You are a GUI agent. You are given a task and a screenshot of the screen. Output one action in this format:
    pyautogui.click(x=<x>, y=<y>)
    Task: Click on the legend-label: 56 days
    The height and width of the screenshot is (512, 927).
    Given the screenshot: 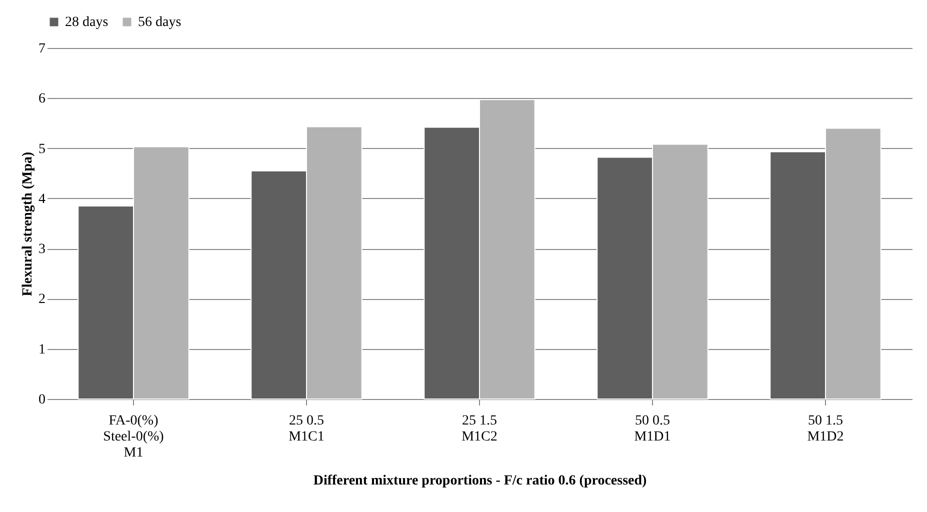 What is the action you would take?
    pyautogui.click(x=160, y=22)
    